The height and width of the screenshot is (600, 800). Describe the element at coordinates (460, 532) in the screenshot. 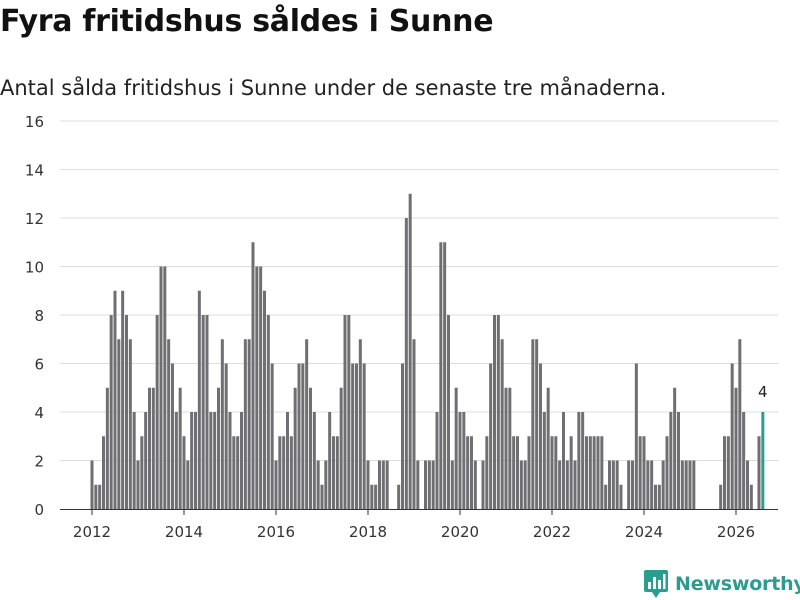

I see `x-tick-label: 2020` at that location.